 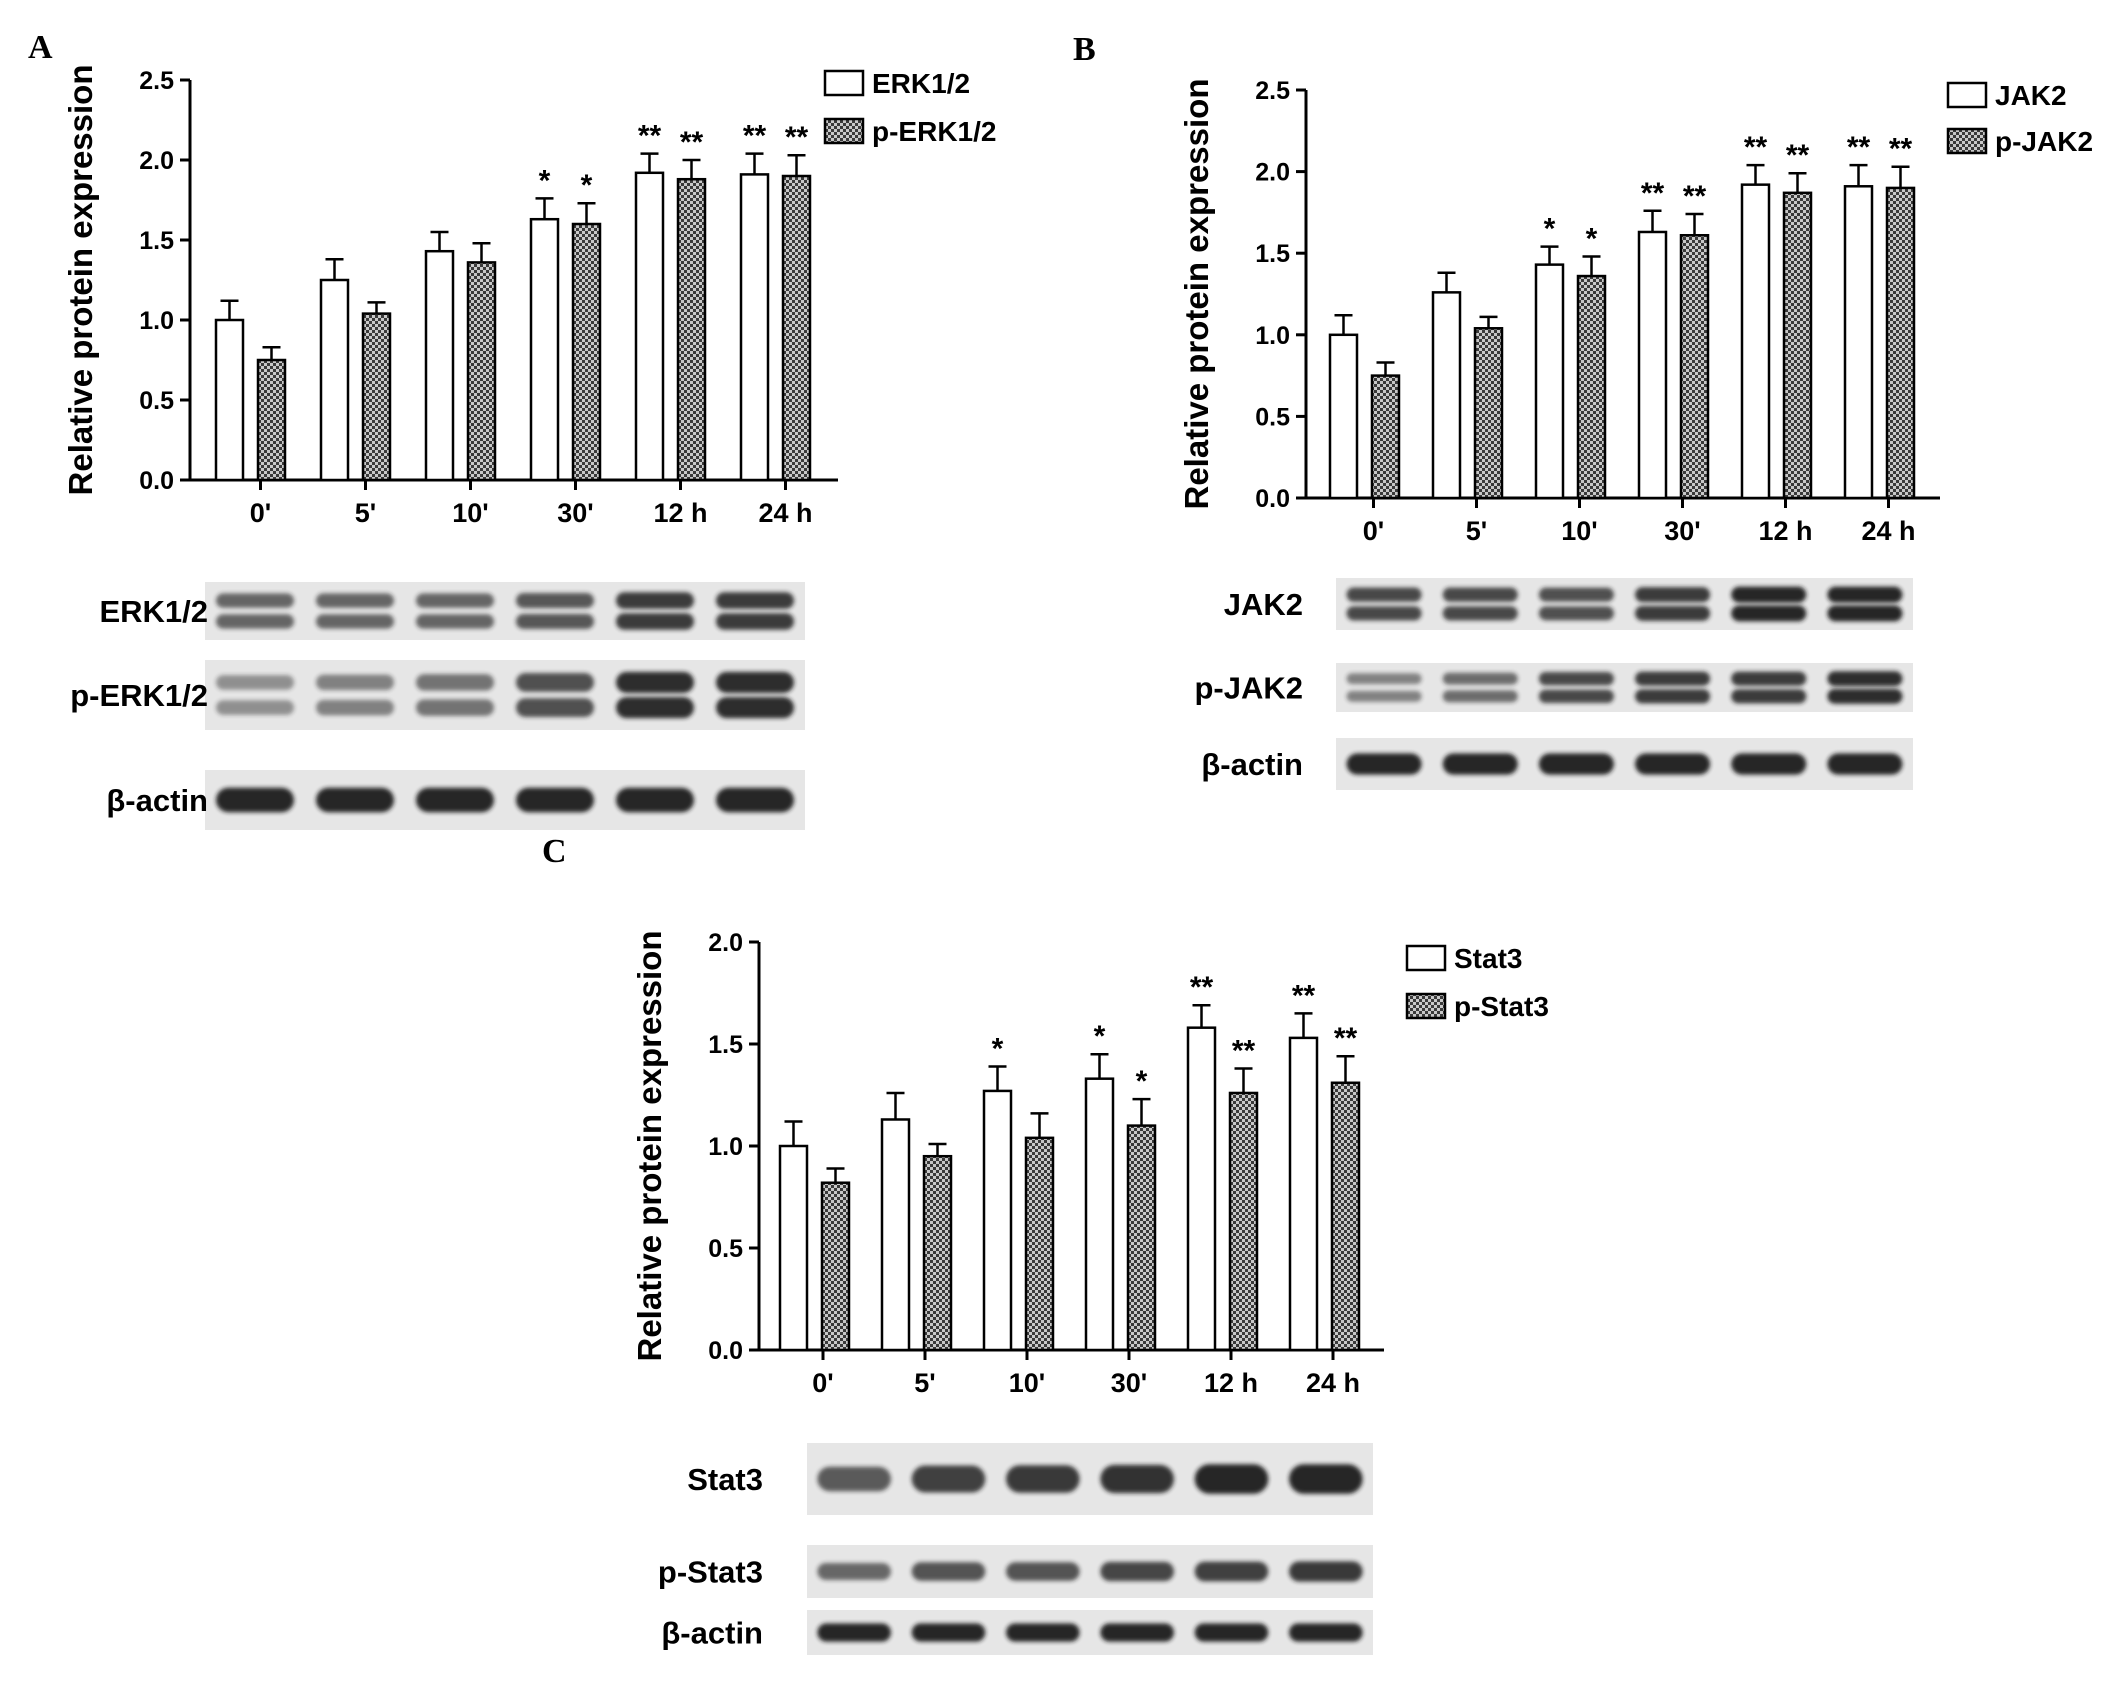 I want to click on blot-row-label: p-JAK2, so click(x=1248, y=688).